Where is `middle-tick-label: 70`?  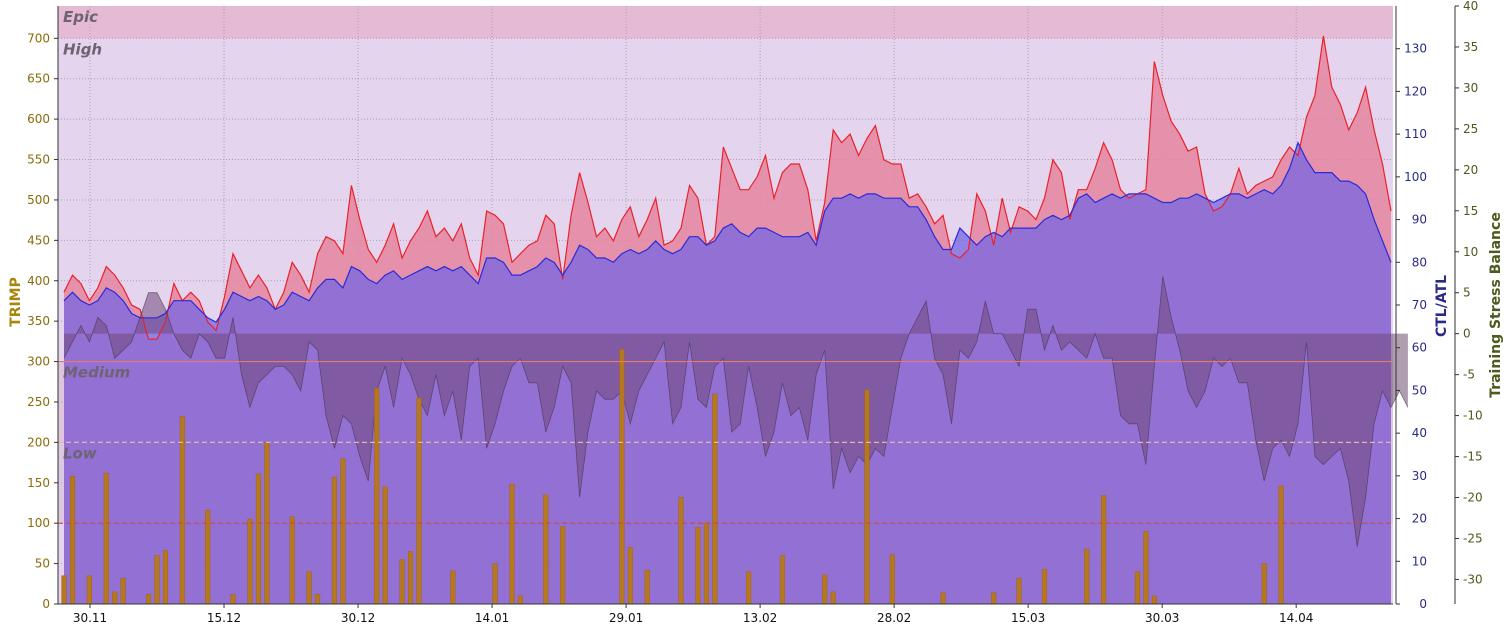
middle-tick-label: 70 is located at coordinates (1419, 305).